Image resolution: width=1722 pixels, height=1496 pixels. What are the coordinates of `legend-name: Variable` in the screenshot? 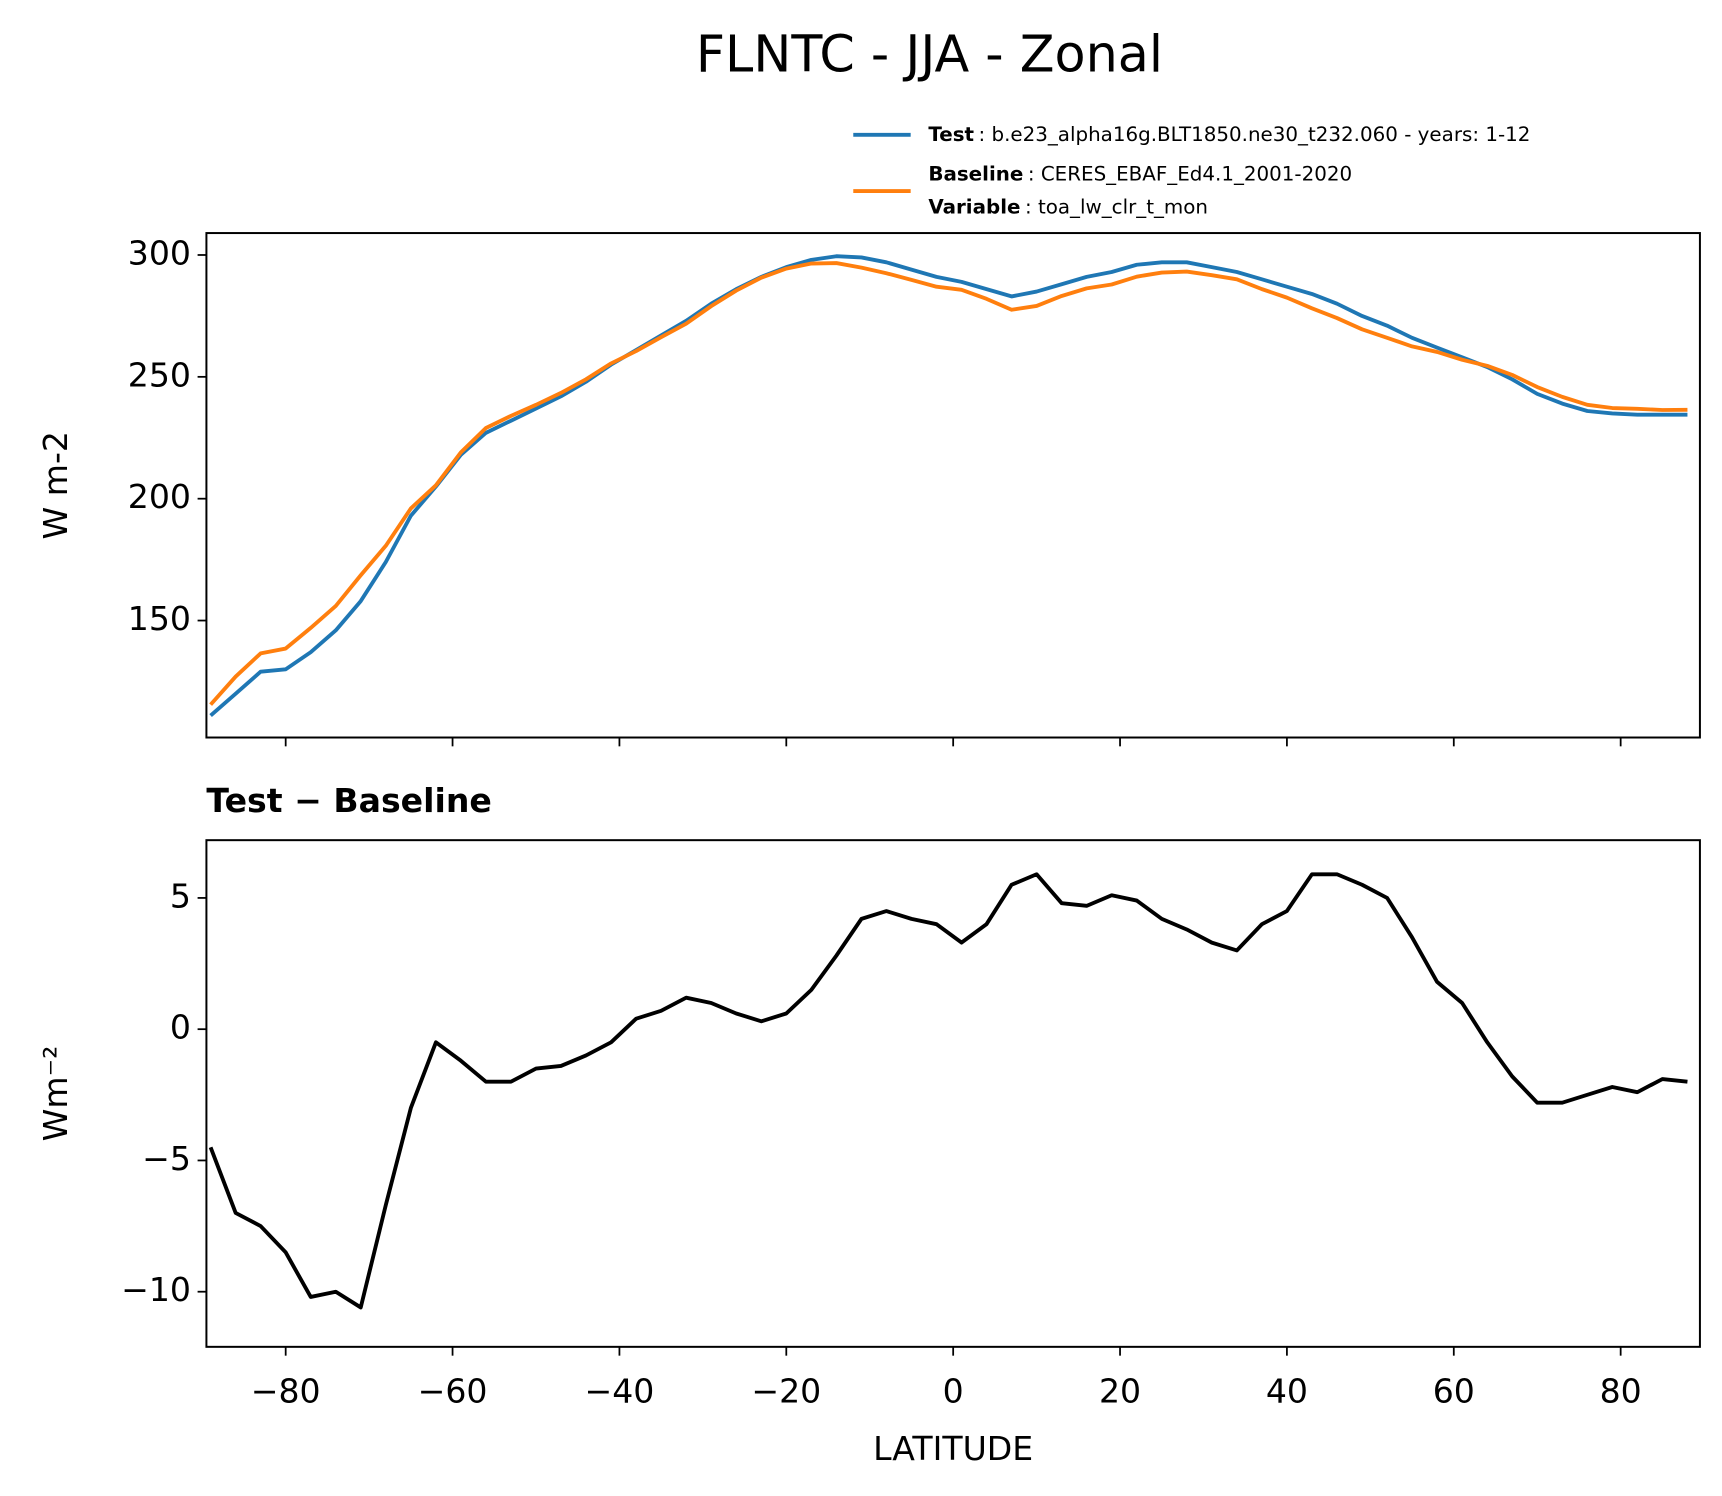 It's located at (974, 206).